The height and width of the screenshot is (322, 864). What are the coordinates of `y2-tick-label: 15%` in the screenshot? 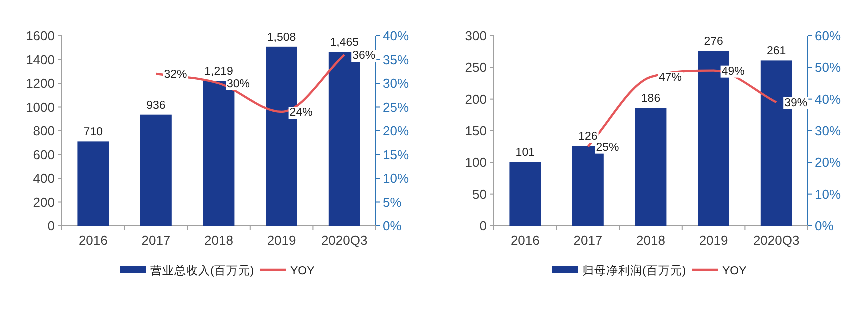 It's located at (396, 154).